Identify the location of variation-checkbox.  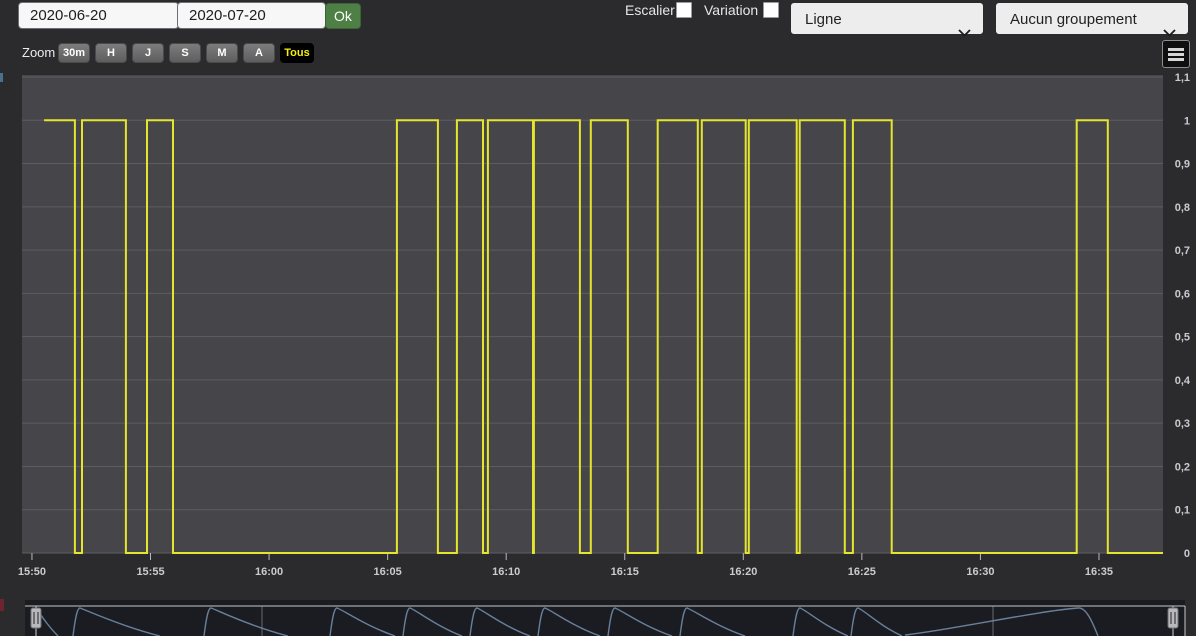
(771, 10).